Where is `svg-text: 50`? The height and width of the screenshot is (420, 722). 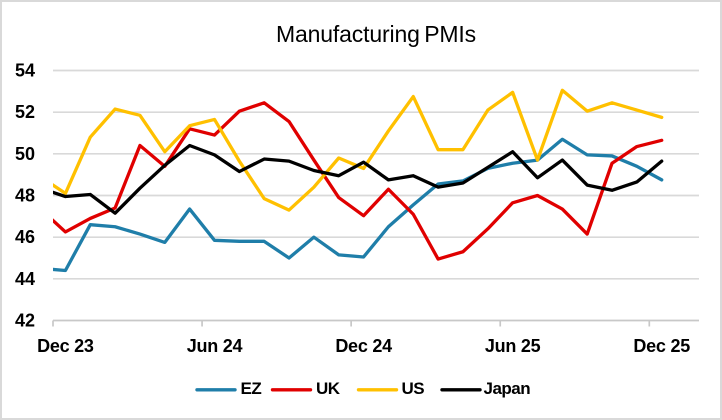
svg-text: 50 is located at coordinates (25, 154).